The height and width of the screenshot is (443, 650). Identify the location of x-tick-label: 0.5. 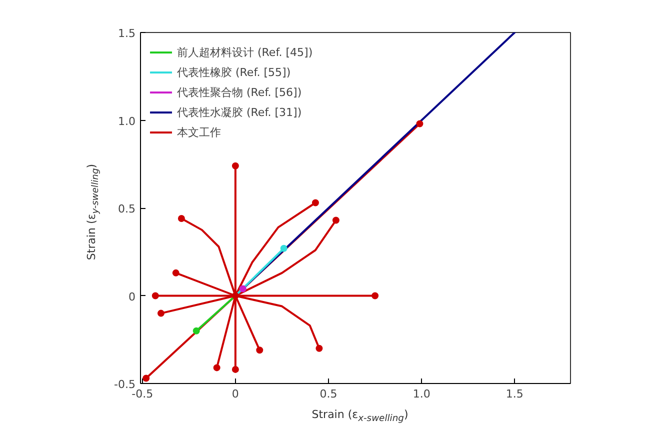
(329, 394).